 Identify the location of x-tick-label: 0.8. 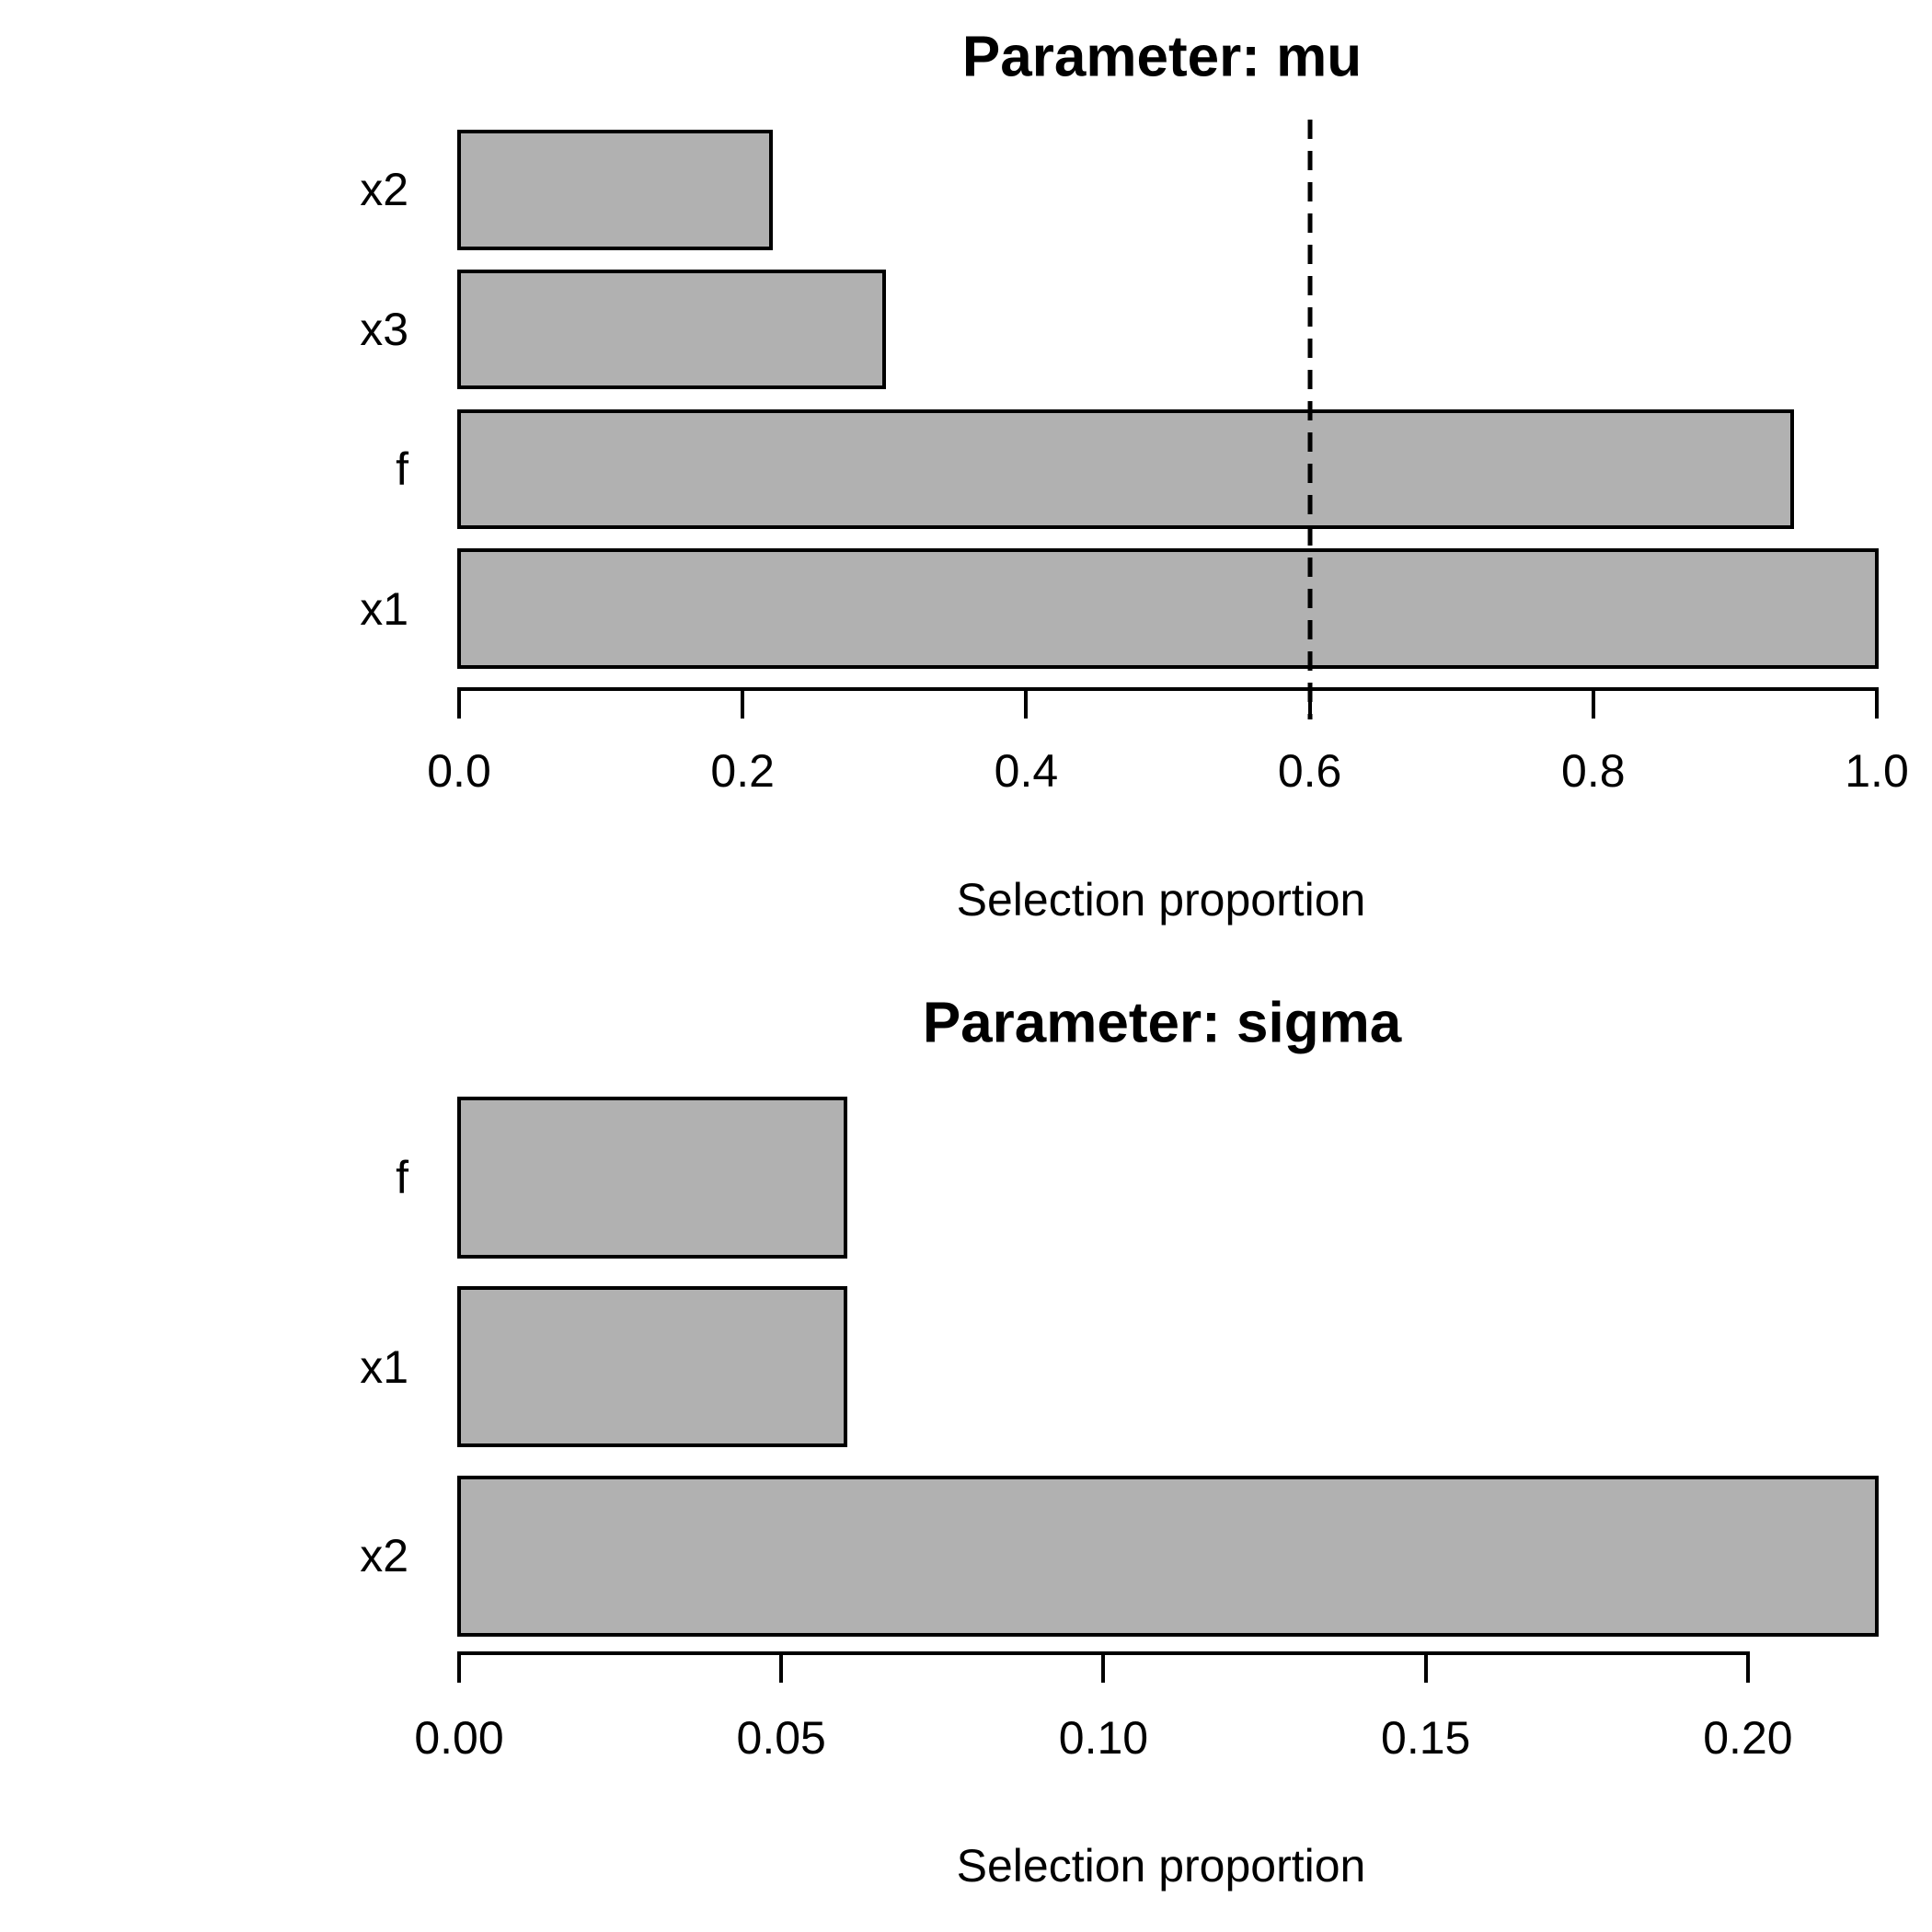
(1593, 771).